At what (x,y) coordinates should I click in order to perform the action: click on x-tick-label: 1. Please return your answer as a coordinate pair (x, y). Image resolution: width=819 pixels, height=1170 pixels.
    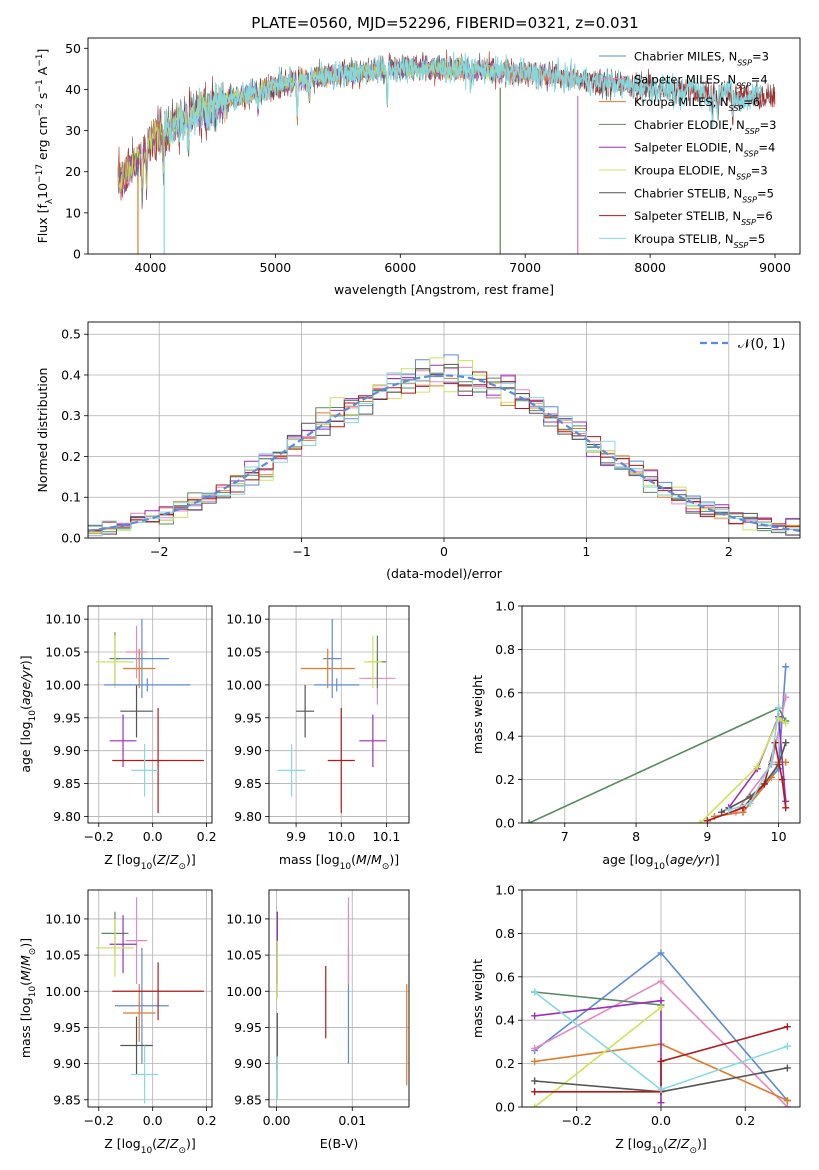
    Looking at the image, I should click on (586, 551).